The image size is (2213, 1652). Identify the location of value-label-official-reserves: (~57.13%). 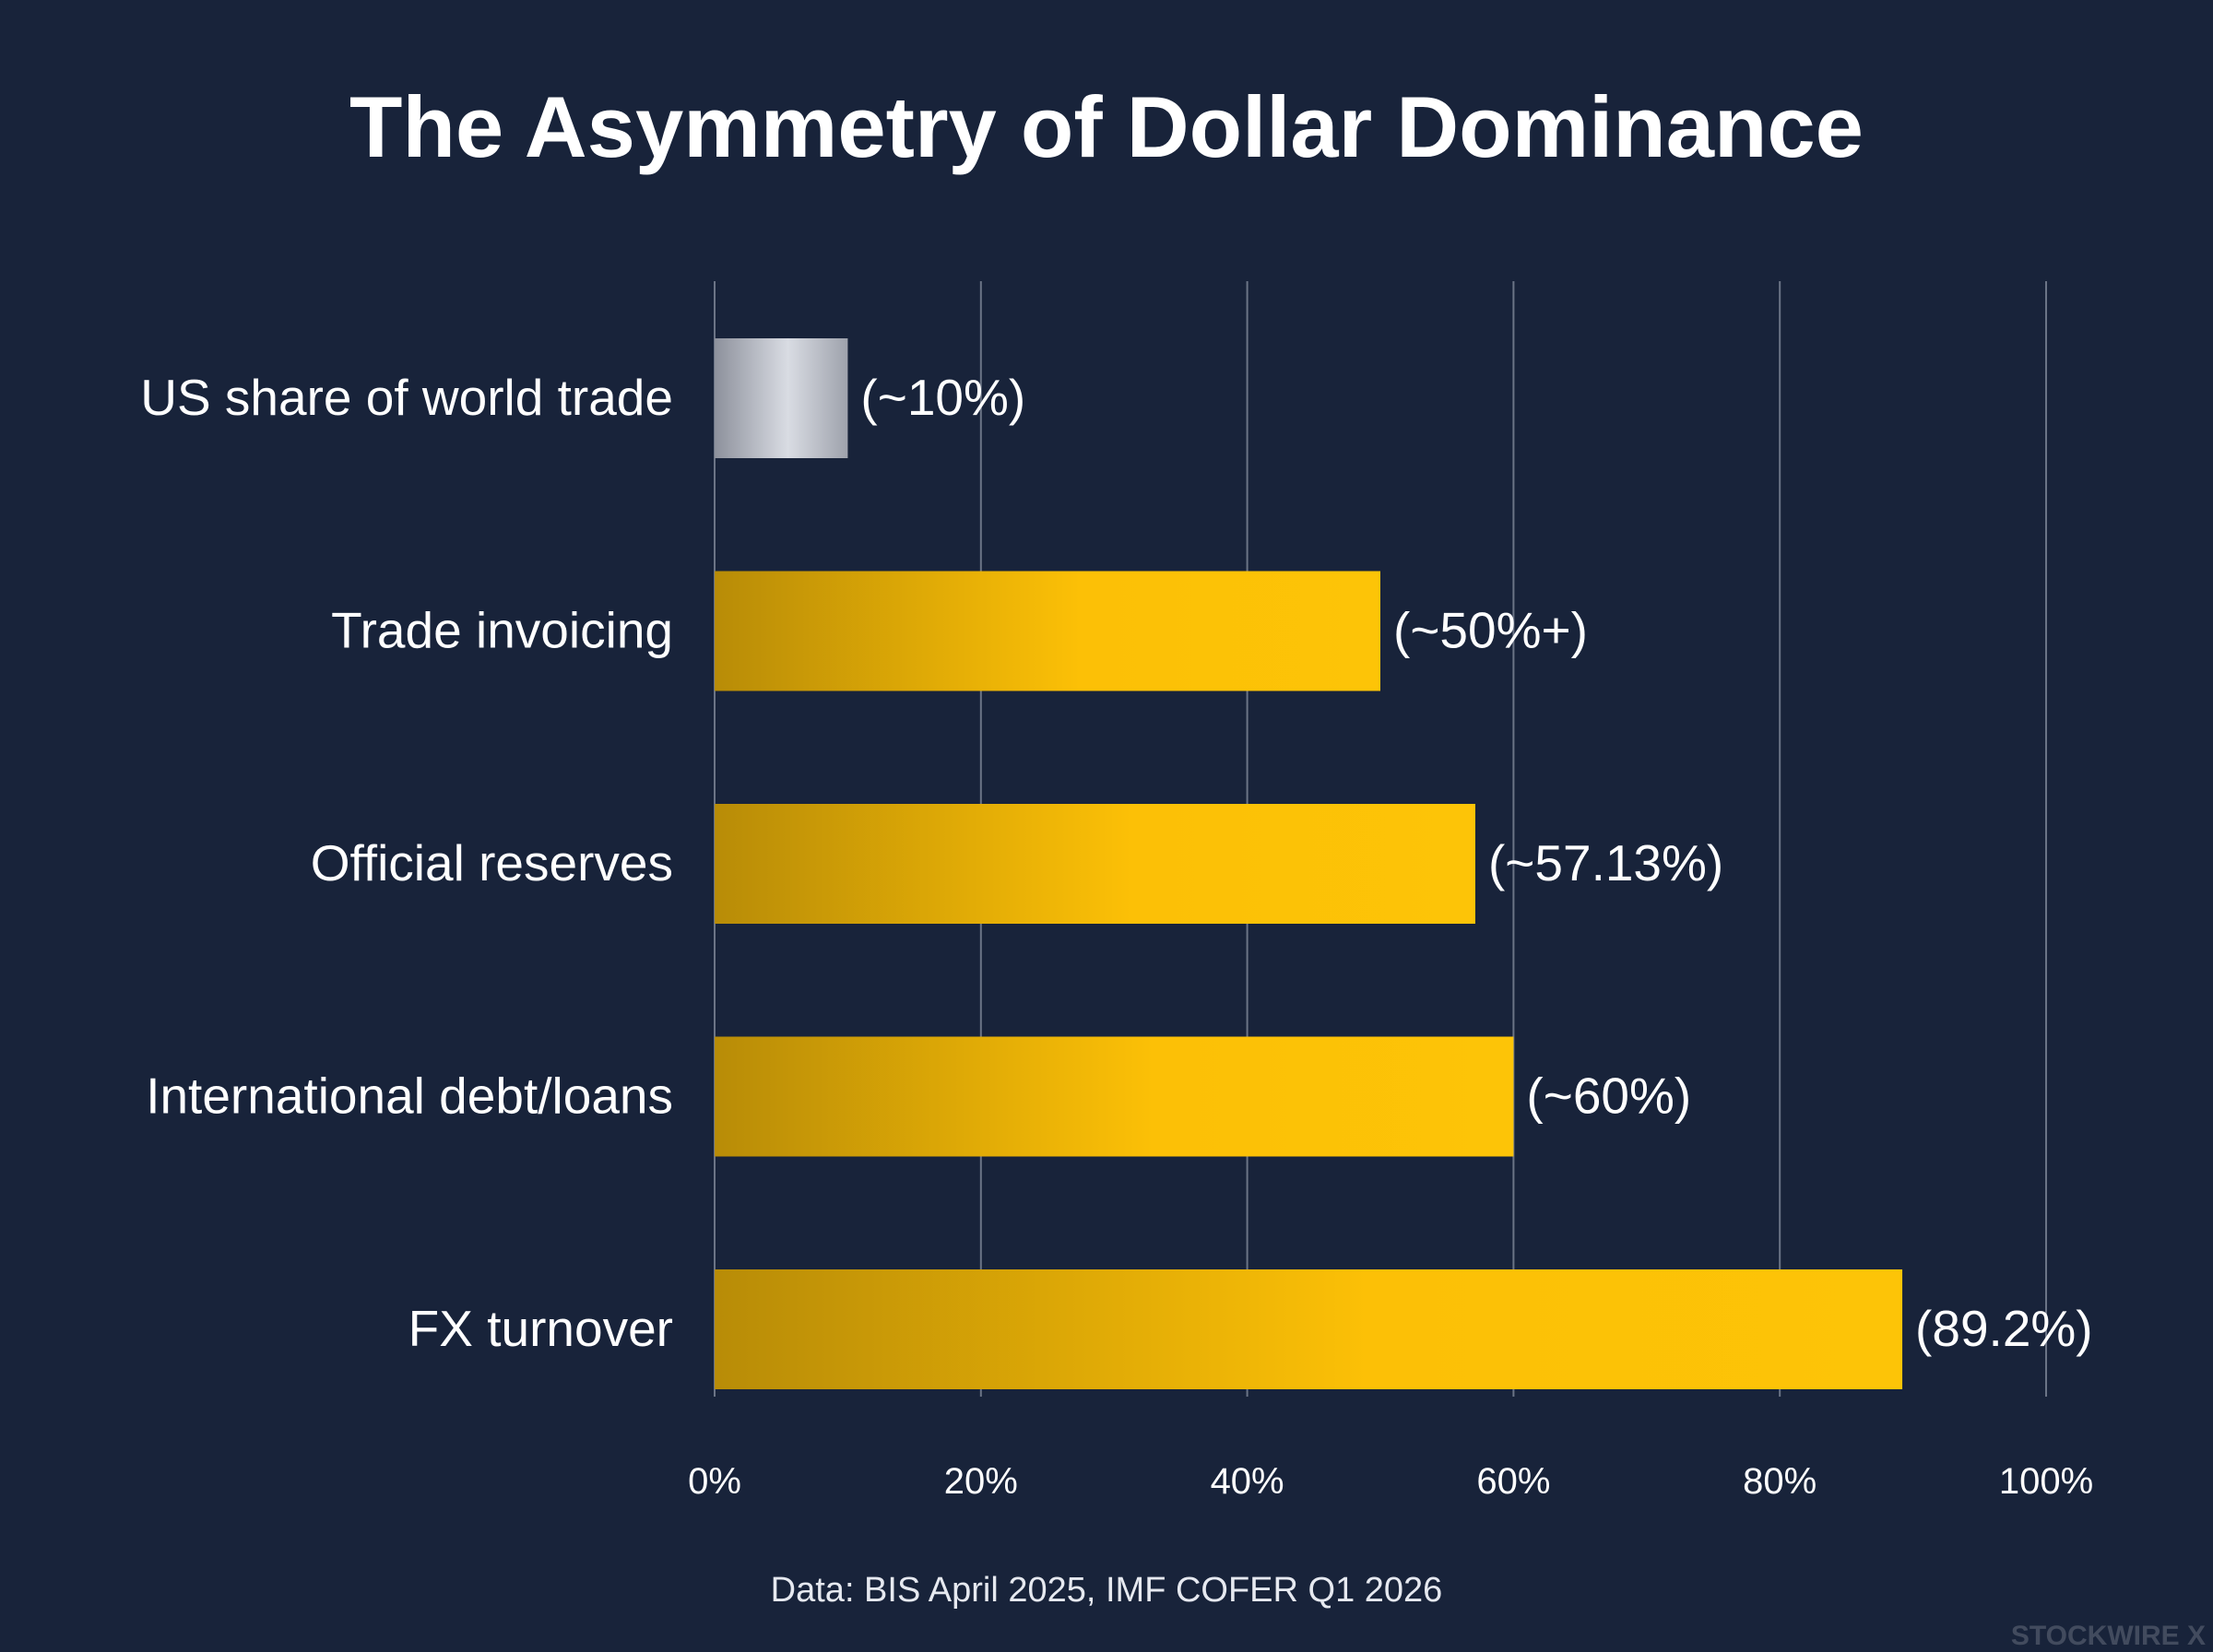
(1605, 862).